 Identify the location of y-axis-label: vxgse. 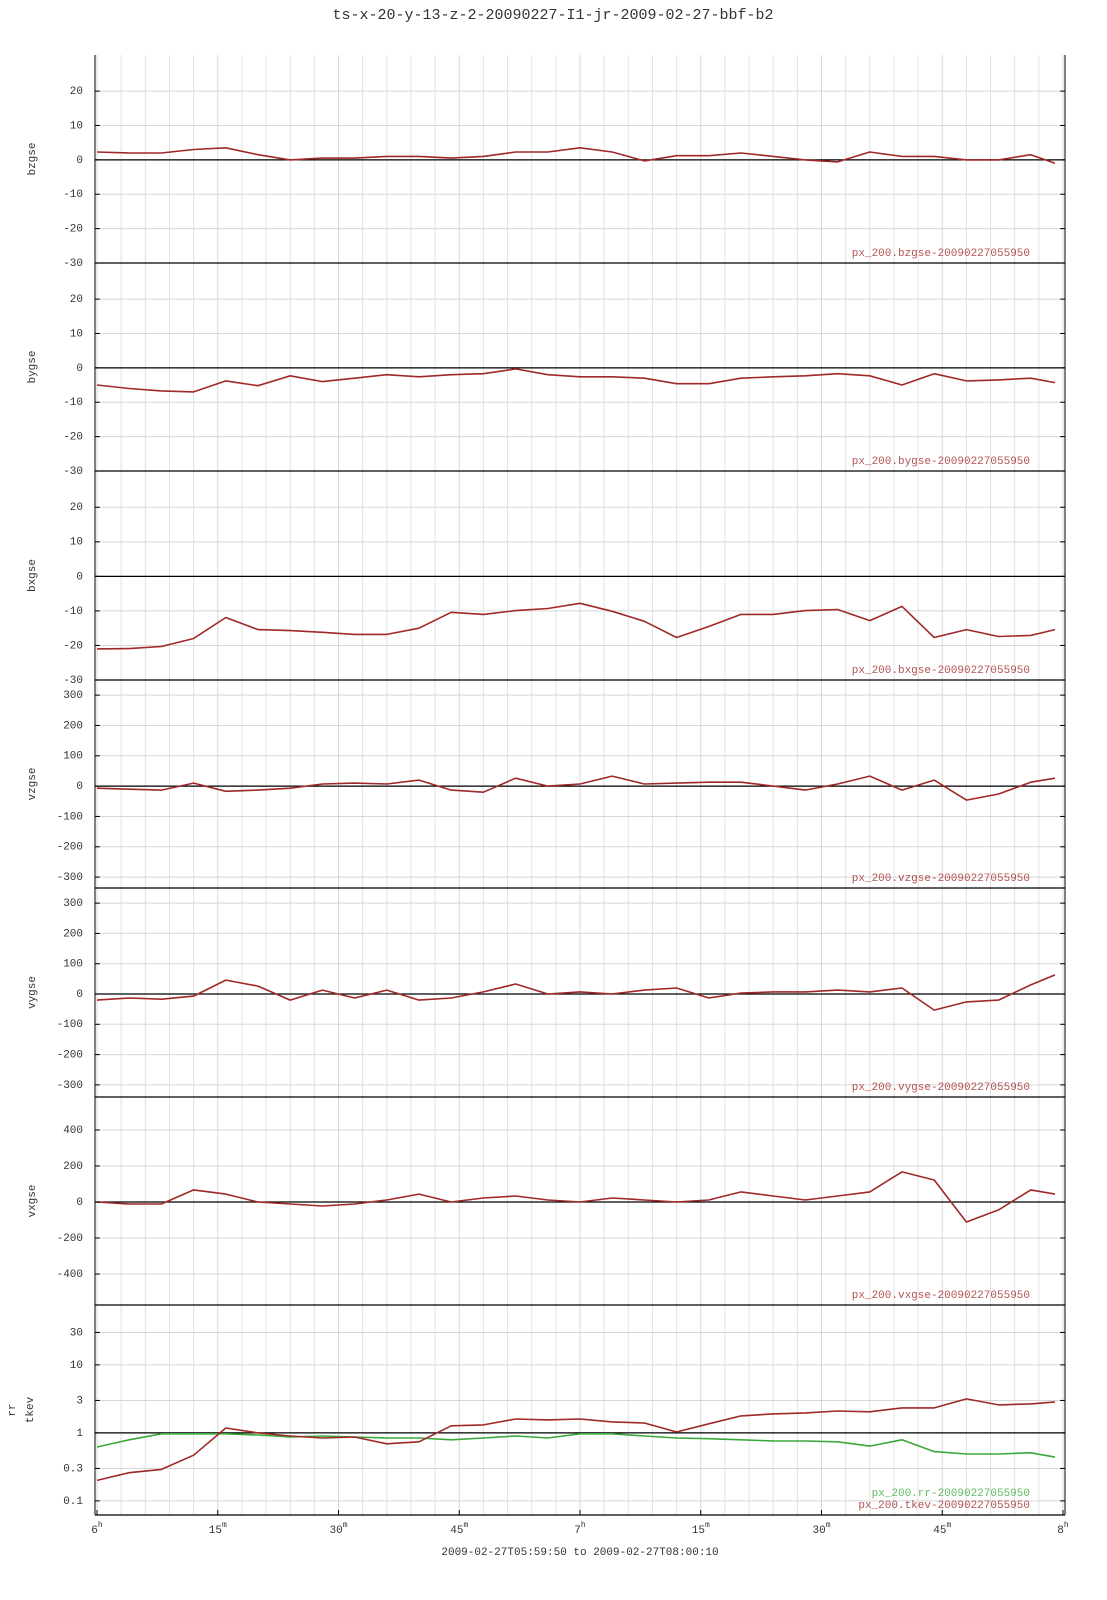
(33, 1200).